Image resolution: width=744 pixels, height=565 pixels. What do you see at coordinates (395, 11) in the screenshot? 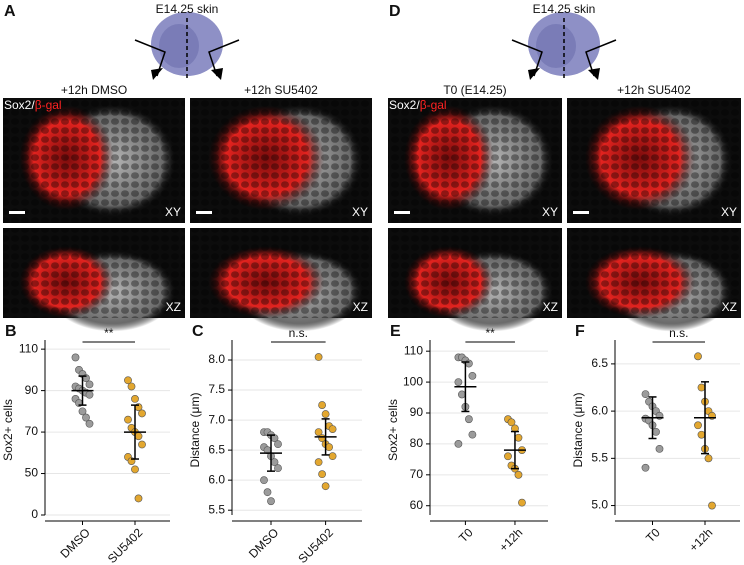
I see `panel-label: D` at bounding box center [395, 11].